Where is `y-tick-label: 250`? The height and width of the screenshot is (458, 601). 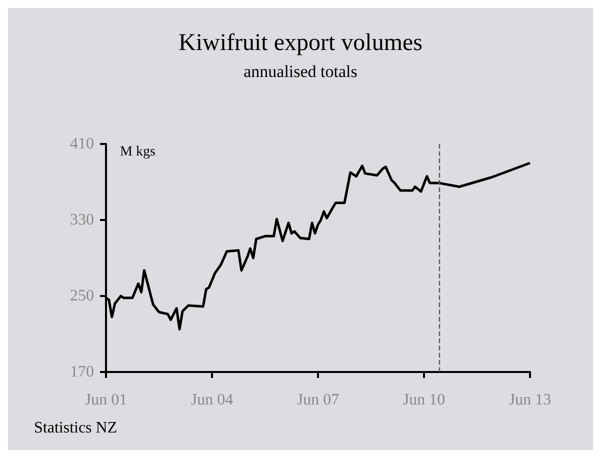 y-tick-label: 250 is located at coordinates (82, 296).